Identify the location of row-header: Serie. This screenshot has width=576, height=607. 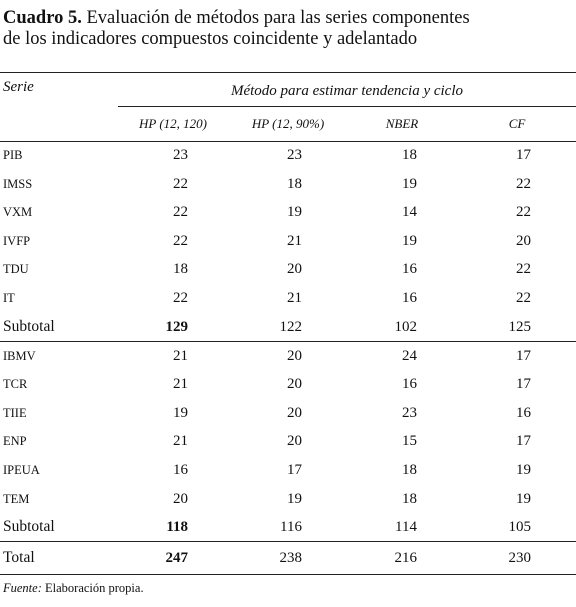
(18, 87).